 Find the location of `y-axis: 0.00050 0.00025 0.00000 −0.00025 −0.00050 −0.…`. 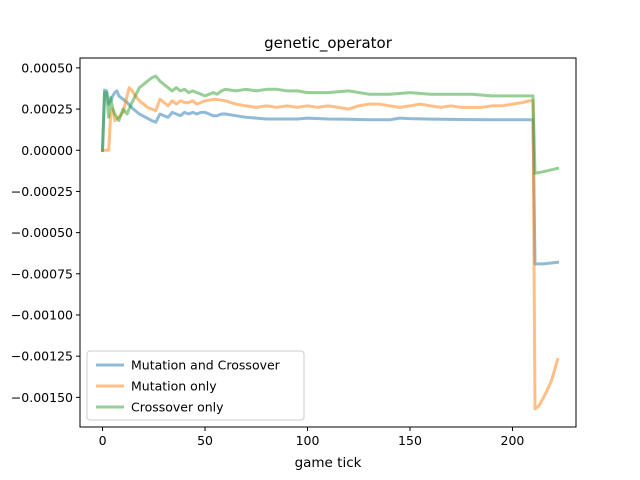

y-axis: 0.00050 0.00025 0.00000 −0.00025 −0.00050 −0.… is located at coordinates (45, 232).